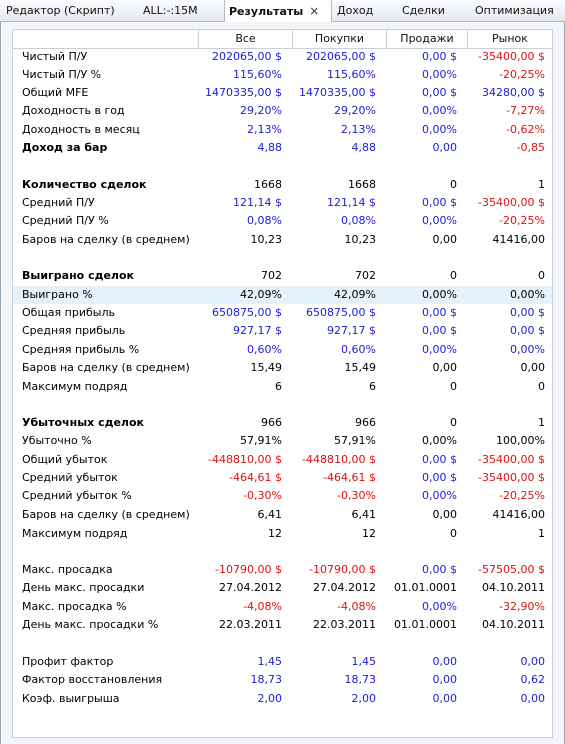  I want to click on value-cell: 202065,00 $, so click(341, 56).